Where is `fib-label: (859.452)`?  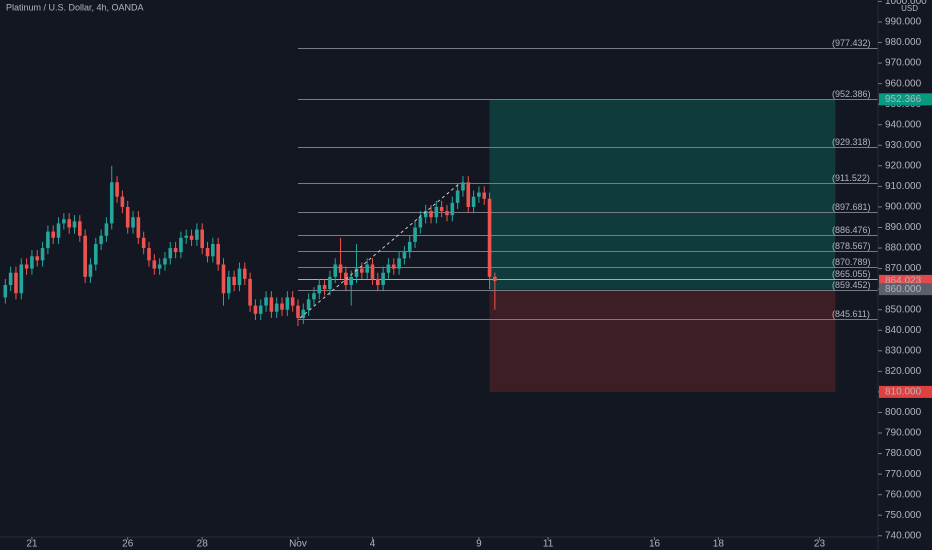
fib-label: (859.452) is located at coordinates (851, 285).